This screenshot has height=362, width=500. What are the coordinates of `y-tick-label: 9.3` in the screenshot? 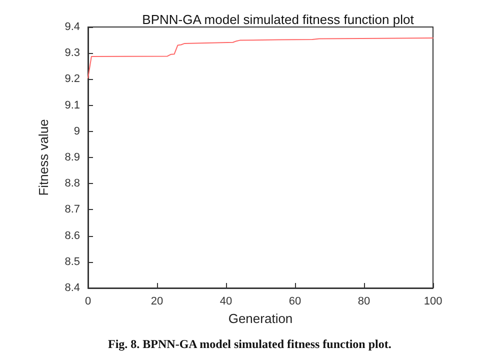 It's located at (72, 53).